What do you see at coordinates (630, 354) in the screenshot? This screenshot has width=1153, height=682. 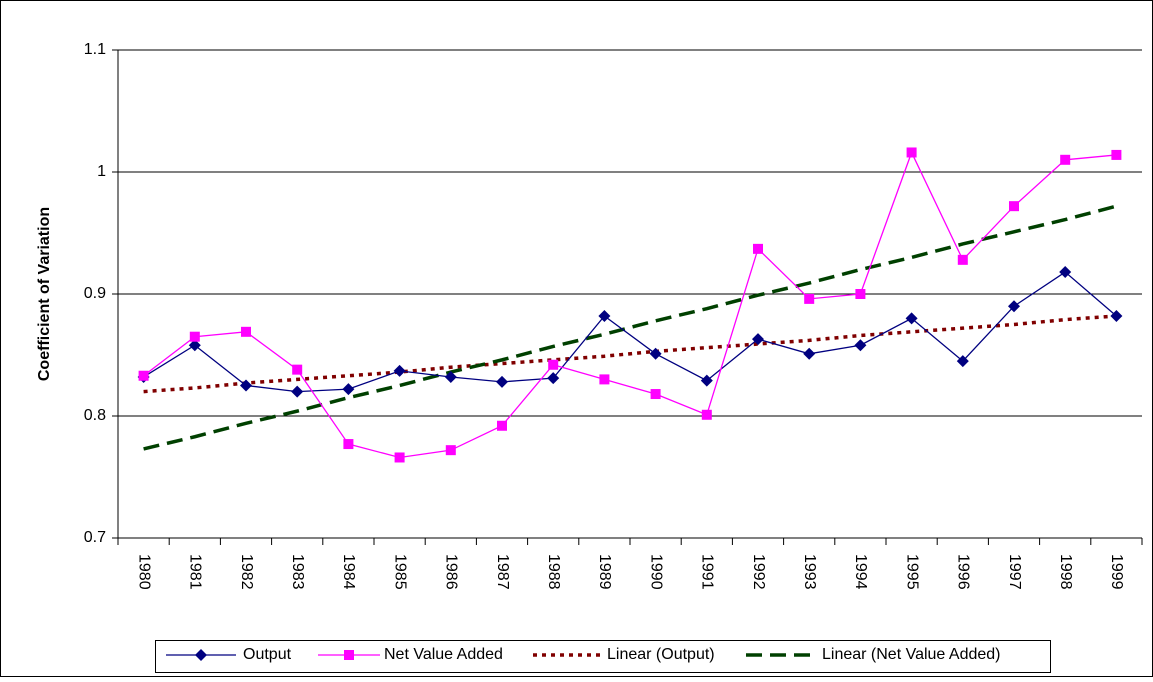 I see `series-line` at bounding box center [630, 354].